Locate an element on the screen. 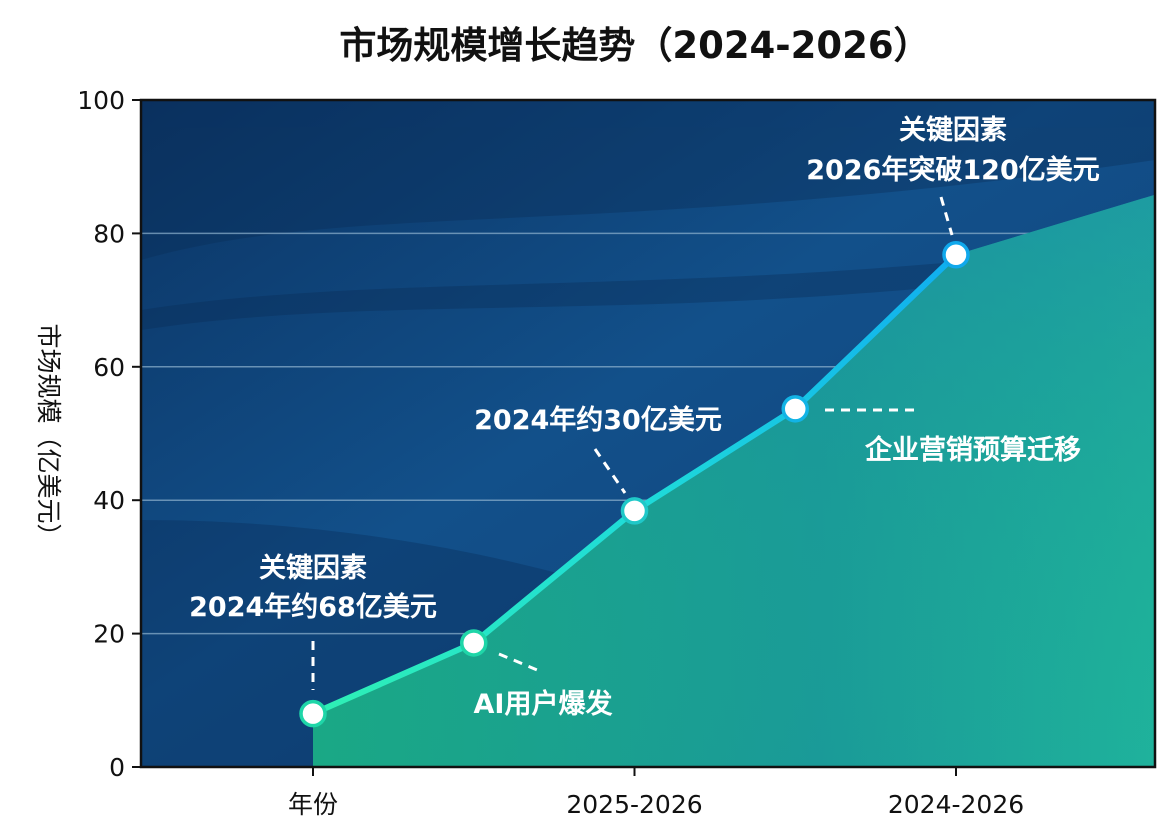 The width and height of the screenshot is (1170, 828). y-tick-label: 60 is located at coordinates (109, 367).